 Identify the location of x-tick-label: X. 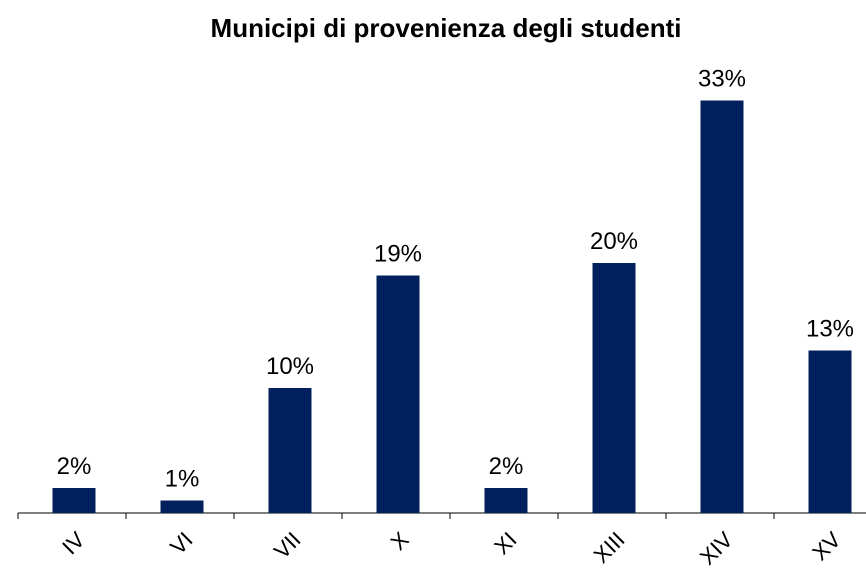
(400, 541).